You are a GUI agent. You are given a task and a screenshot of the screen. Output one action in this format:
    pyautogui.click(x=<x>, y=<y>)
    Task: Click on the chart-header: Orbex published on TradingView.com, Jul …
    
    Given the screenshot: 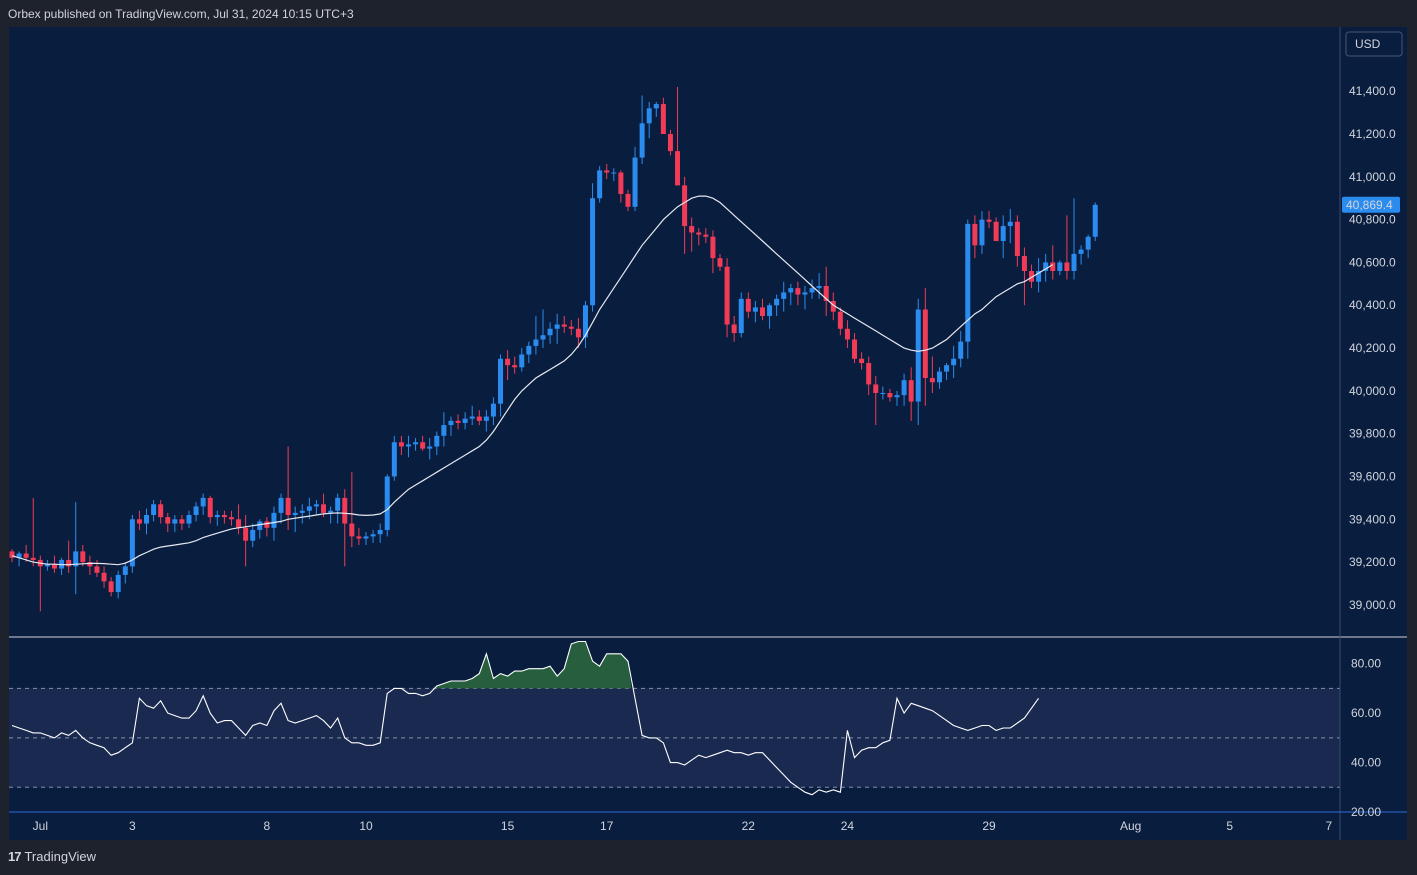 What is the action you would take?
    pyautogui.click(x=181, y=14)
    